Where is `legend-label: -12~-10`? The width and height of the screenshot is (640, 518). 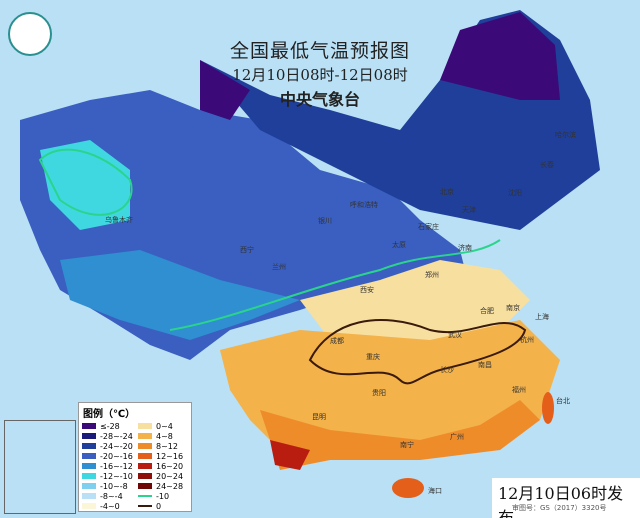 legend-label: -12~-10 is located at coordinates (116, 476).